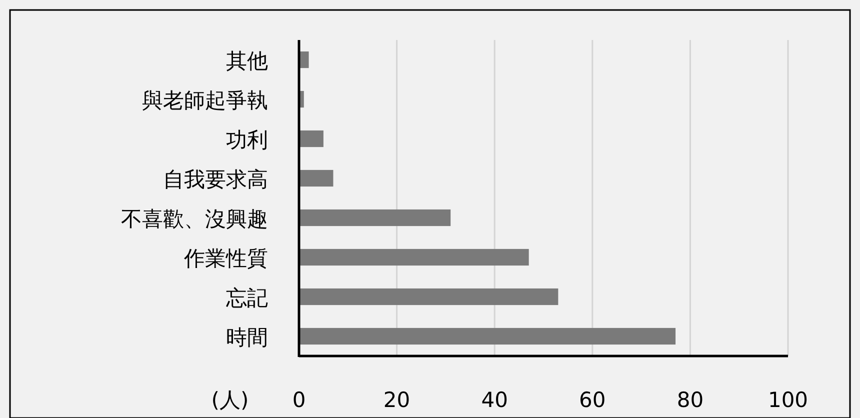  Describe the element at coordinates (396, 400) in the screenshot. I see `x-tick-label: 20` at that location.